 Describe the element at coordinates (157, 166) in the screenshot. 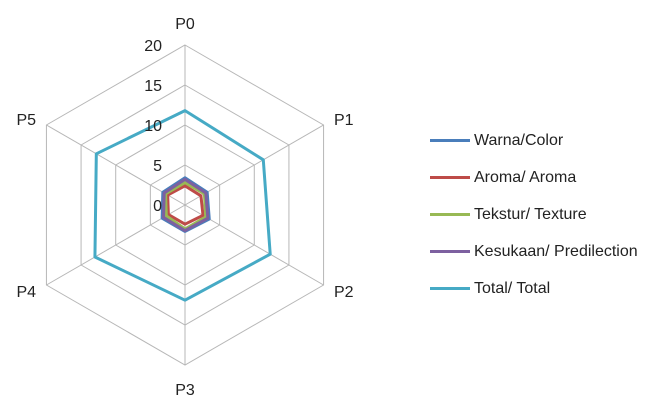

I see `tick-label: 5` at that location.